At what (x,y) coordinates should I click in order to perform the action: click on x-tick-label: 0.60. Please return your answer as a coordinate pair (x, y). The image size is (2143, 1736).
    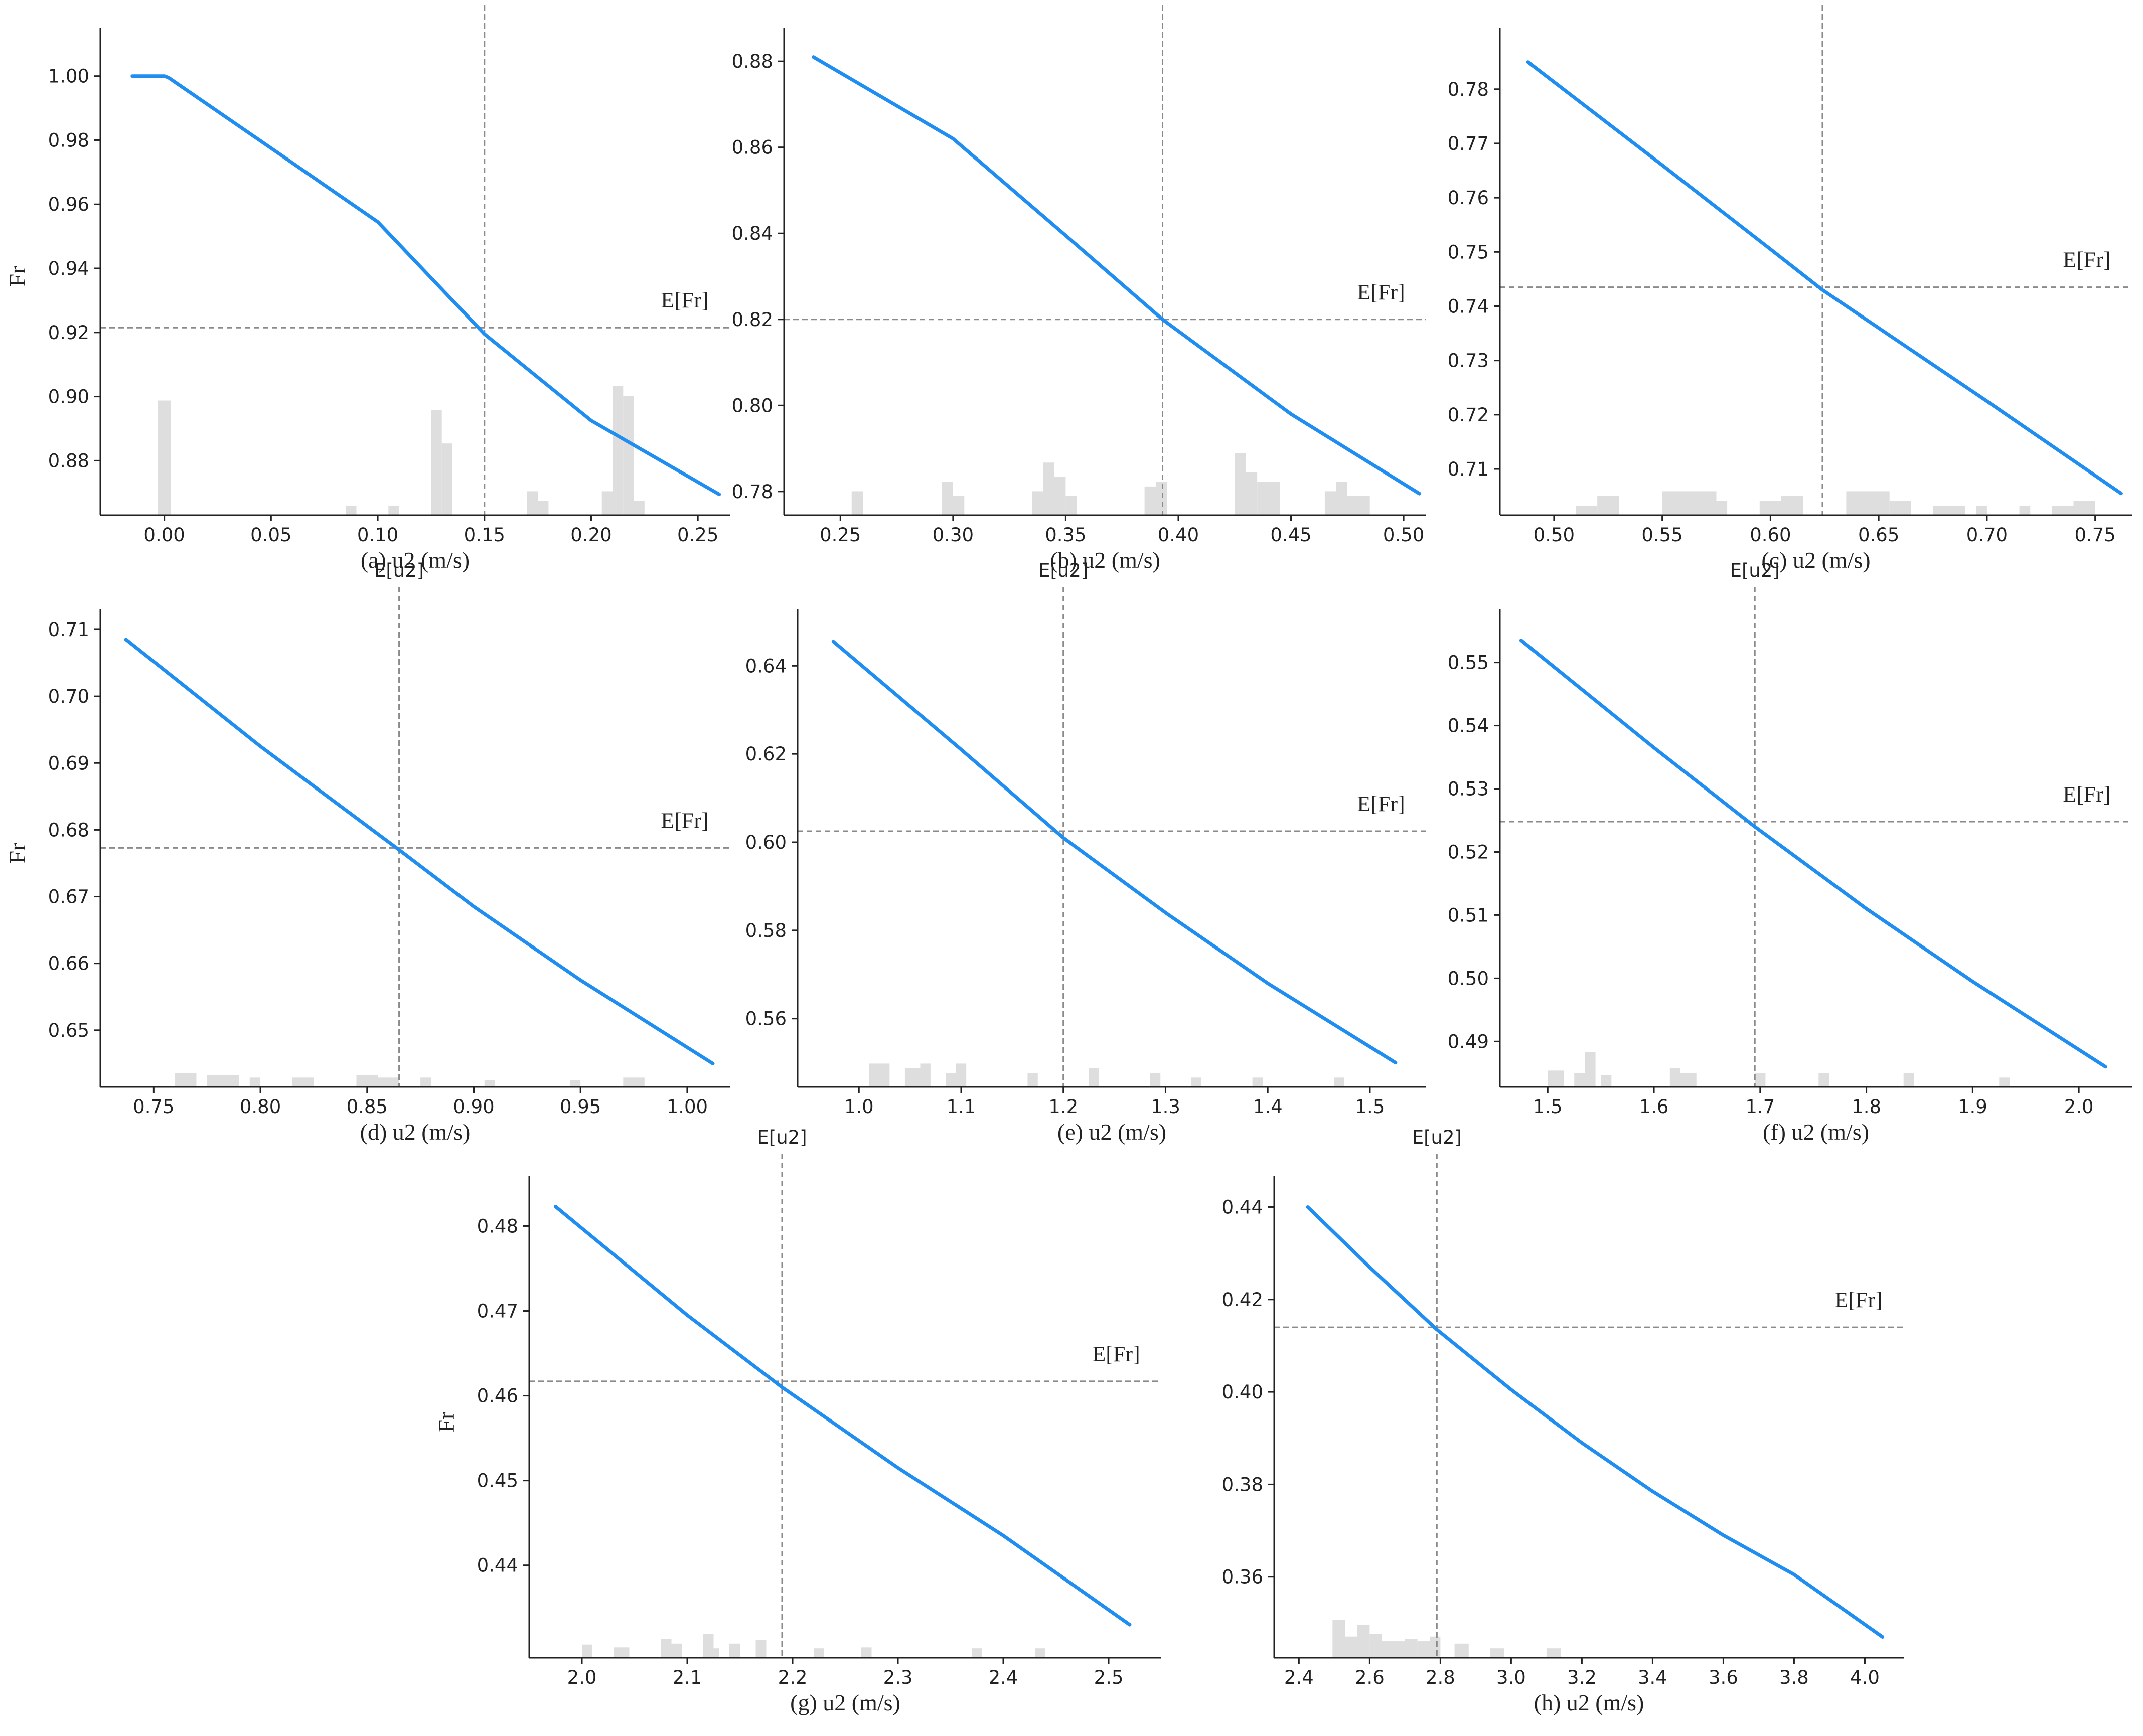
    Looking at the image, I should click on (1770, 535).